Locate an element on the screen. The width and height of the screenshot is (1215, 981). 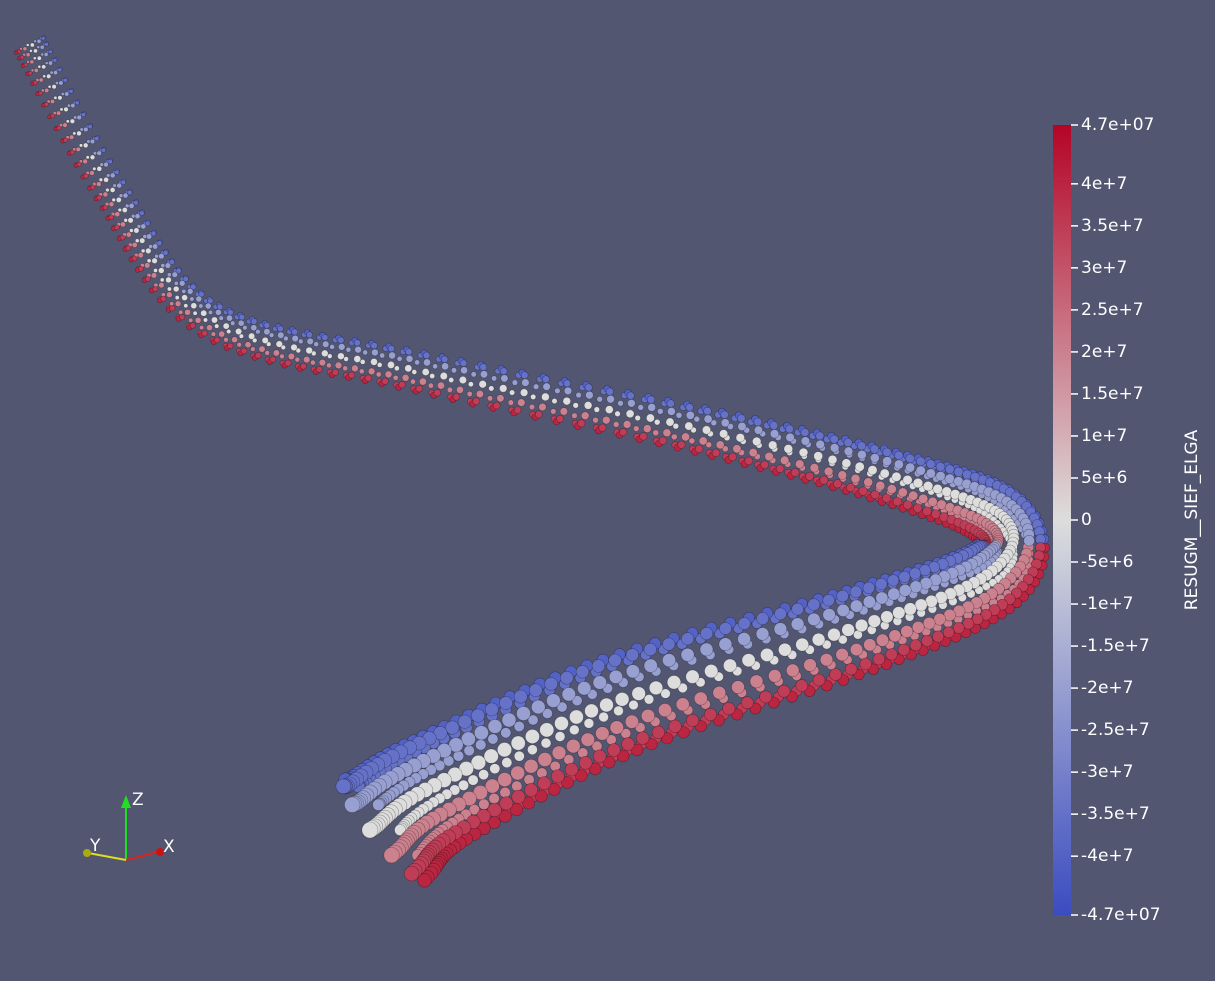
tick-label: -3.5e+7 is located at coordinates (1115, 814).